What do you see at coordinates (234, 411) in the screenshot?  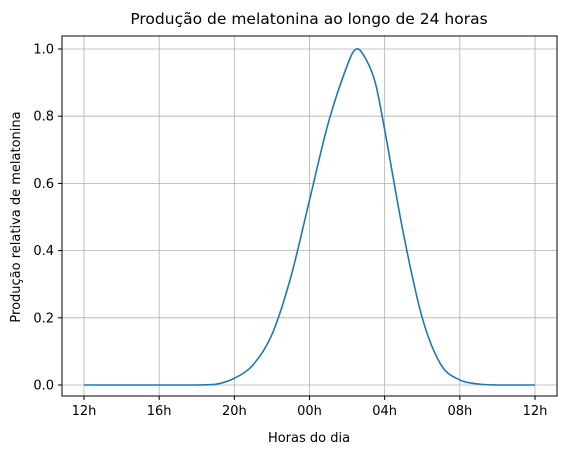 I see `x-tick-label: 20h` at bounding box center [234, 411].